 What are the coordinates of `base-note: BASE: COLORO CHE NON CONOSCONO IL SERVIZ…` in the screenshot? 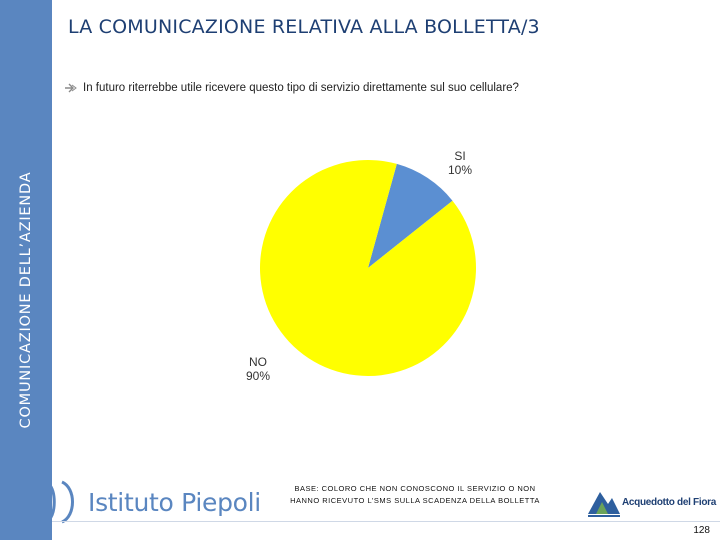 It's located at (415, 495).